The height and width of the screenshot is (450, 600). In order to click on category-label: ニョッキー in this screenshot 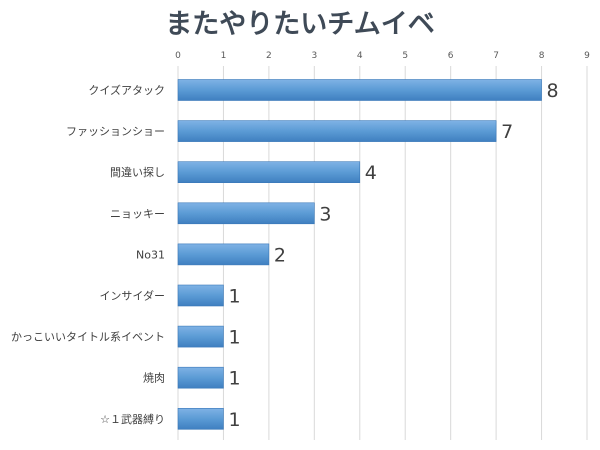, I will do `click(137, 213)`.